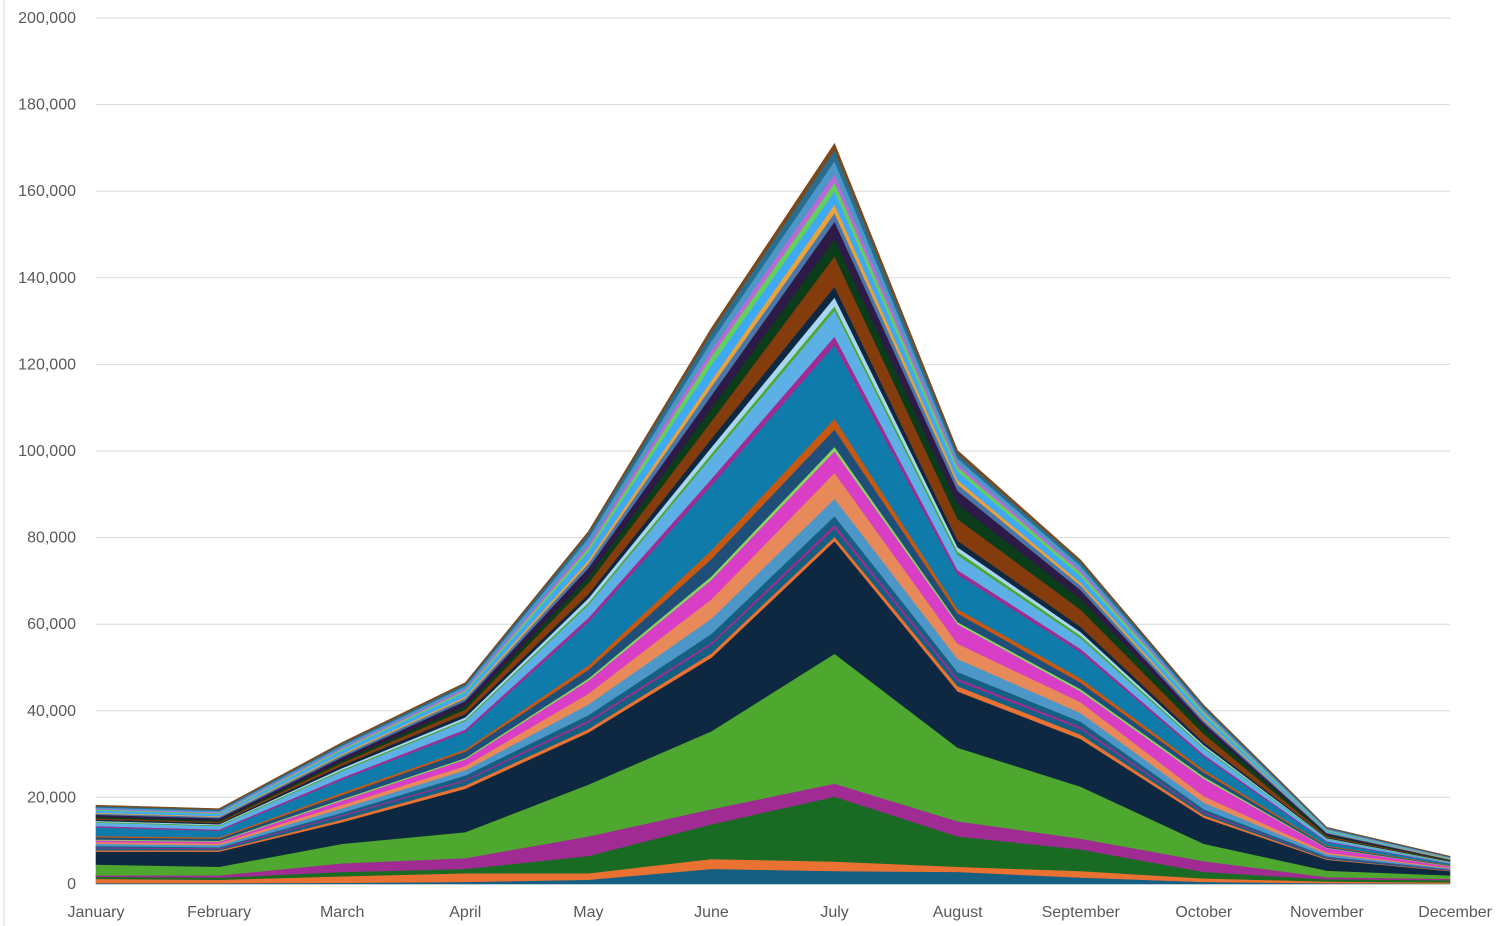  Describe the element at coordinates (219, 912) in the screenshot. I see `x-tick-label: February` at that location.